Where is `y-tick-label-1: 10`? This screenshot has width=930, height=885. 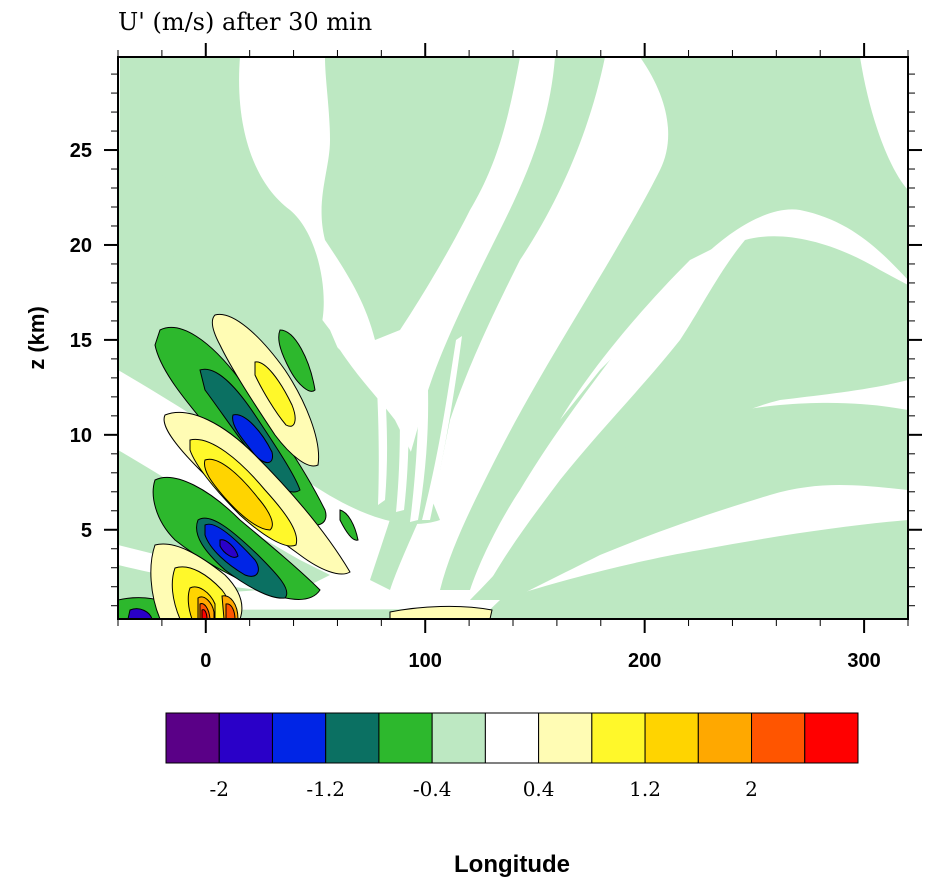 y-tick-label-1: 10 is located at coordinates (81, 436).